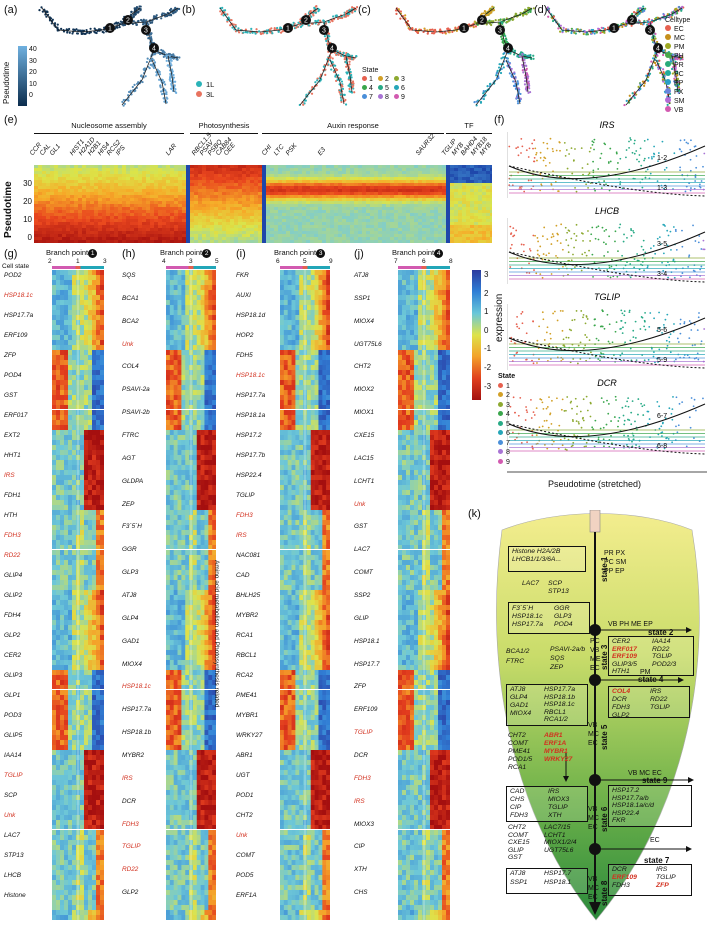 The width and height of the screenshot is (709, 928). What do you see at coordinates (630, 798) in the screenshot?
I see `k-gene: HSP17.7a/b` at bounding box center [630, 798].